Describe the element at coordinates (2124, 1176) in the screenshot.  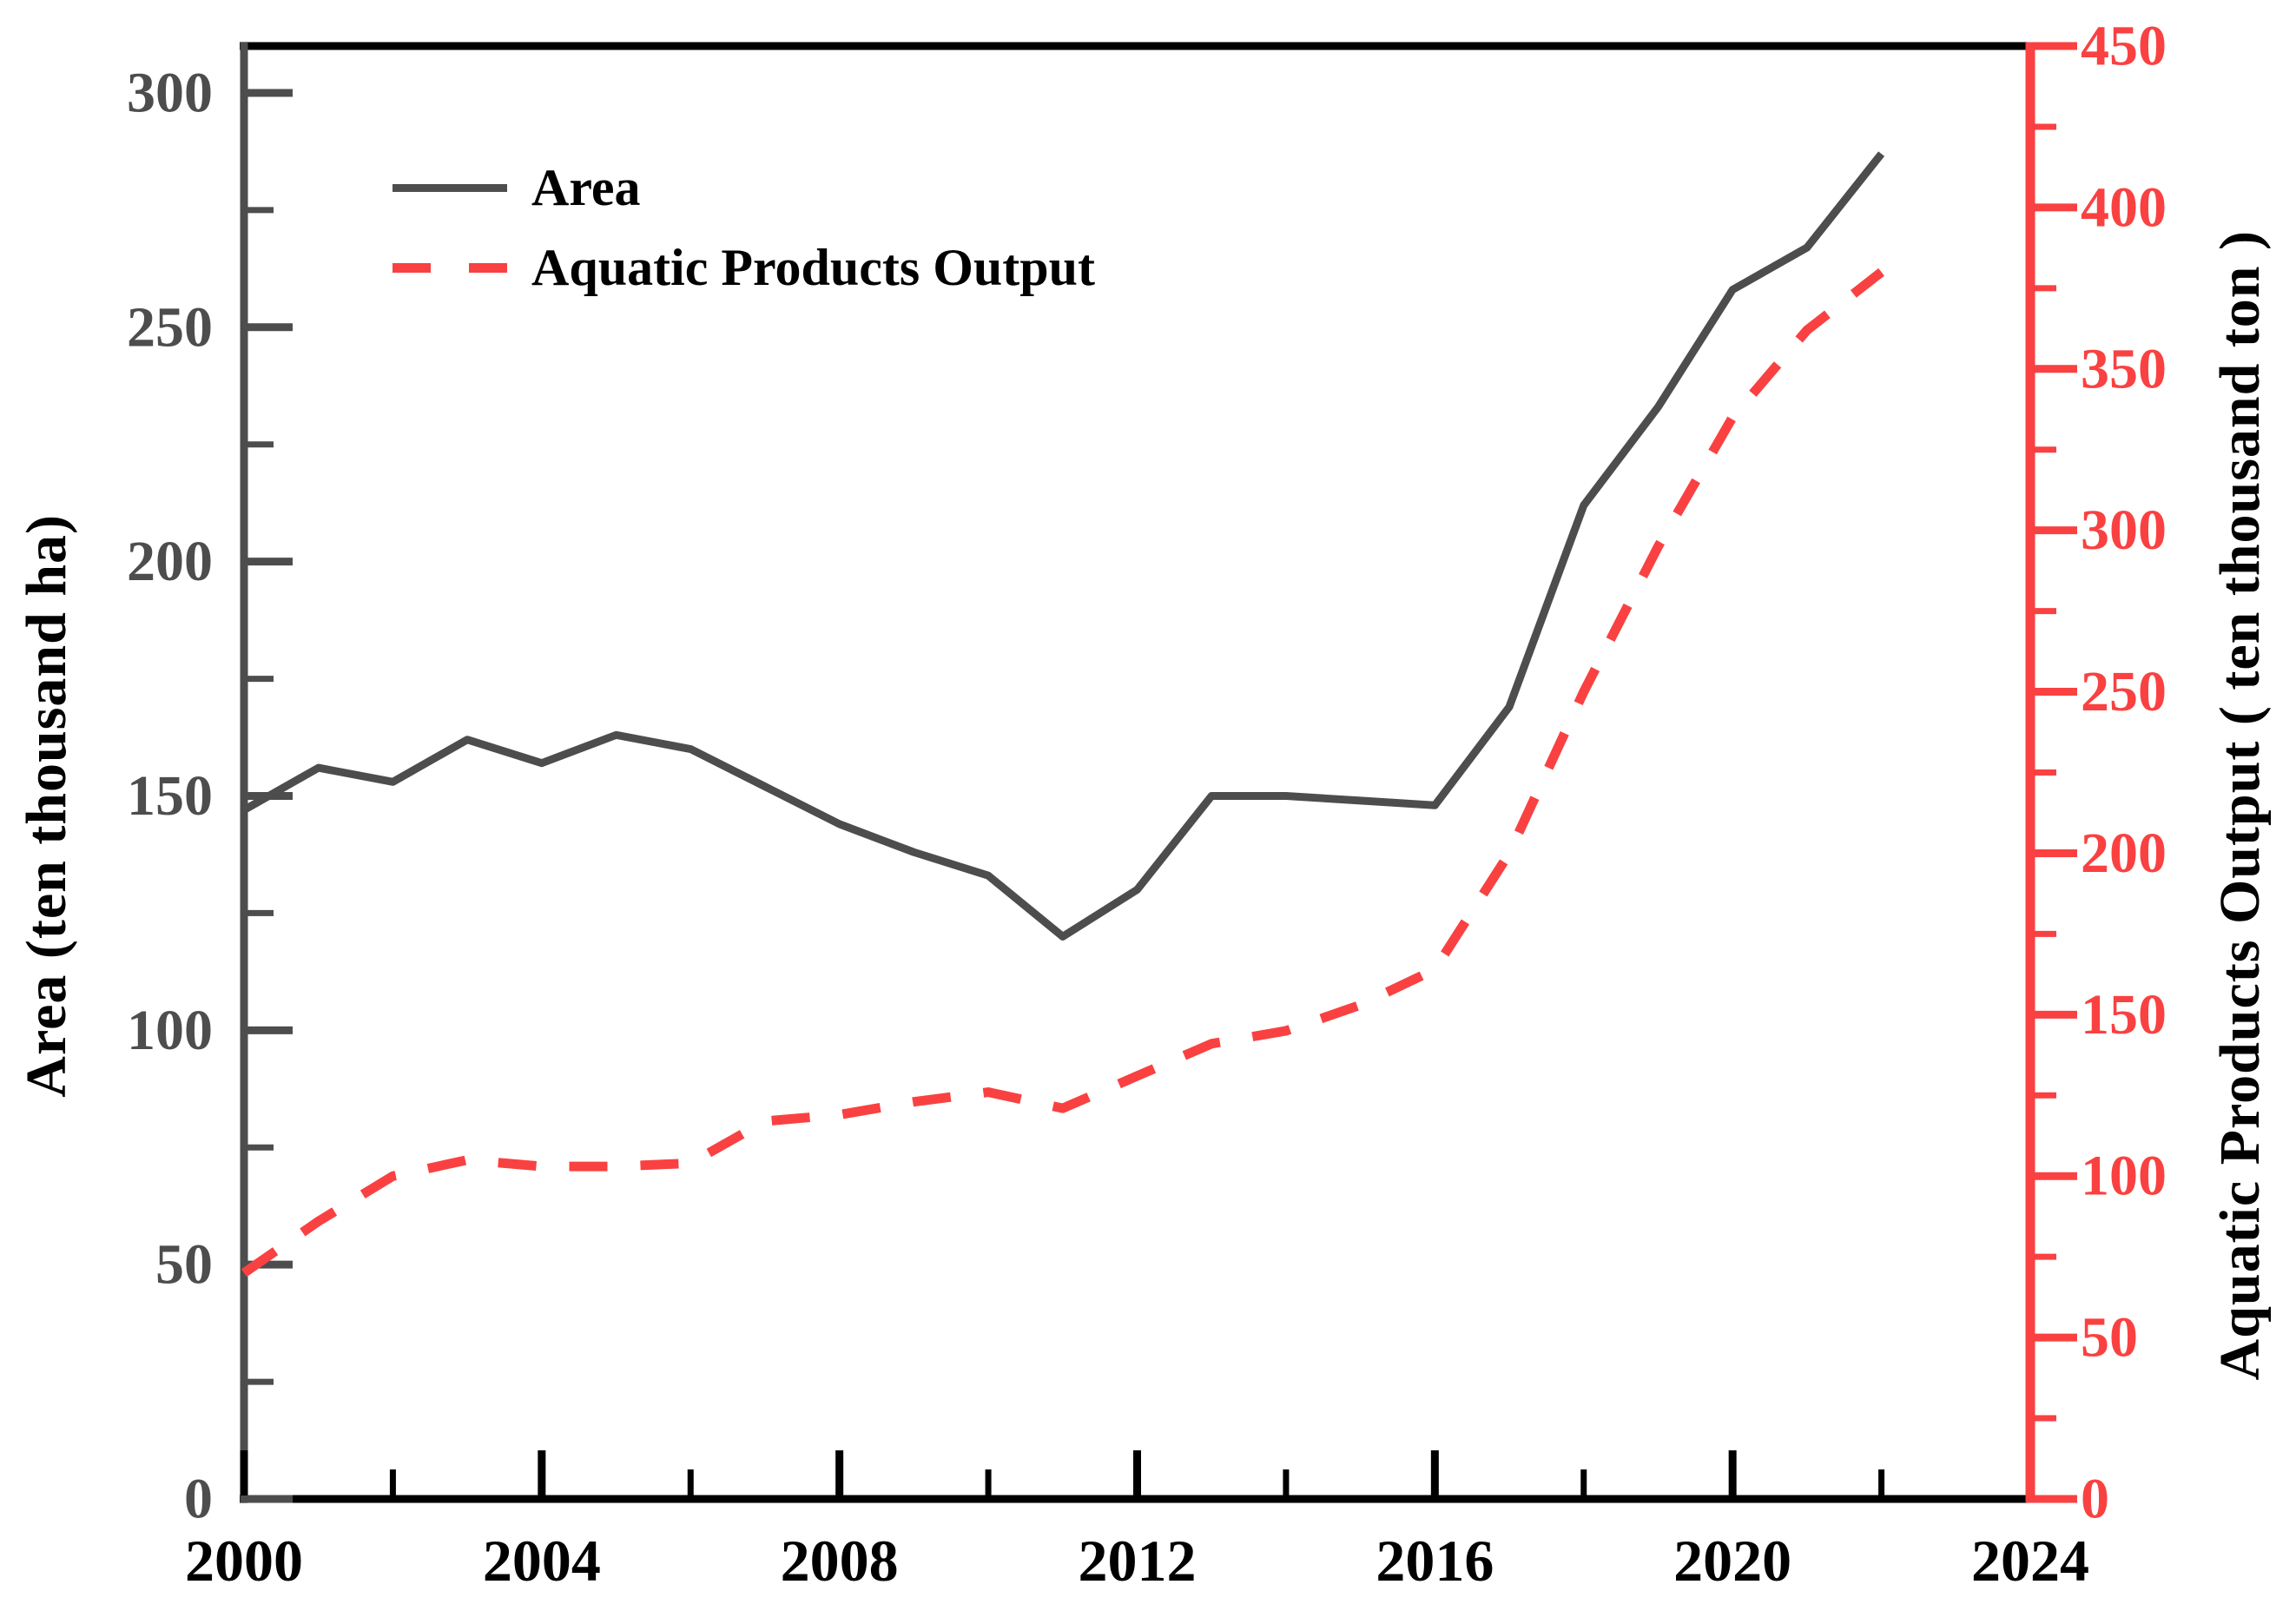
I see `right-axis-tick-label: 100` at that location.